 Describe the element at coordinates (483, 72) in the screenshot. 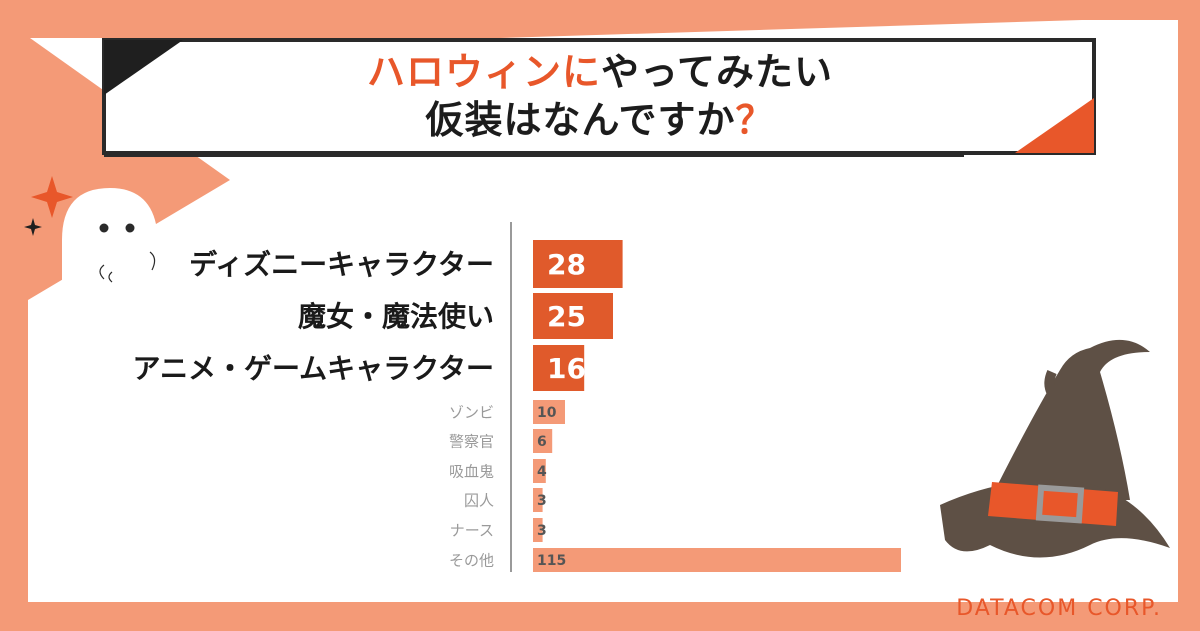

I see `title-accent: ハロウィンに` at that location.